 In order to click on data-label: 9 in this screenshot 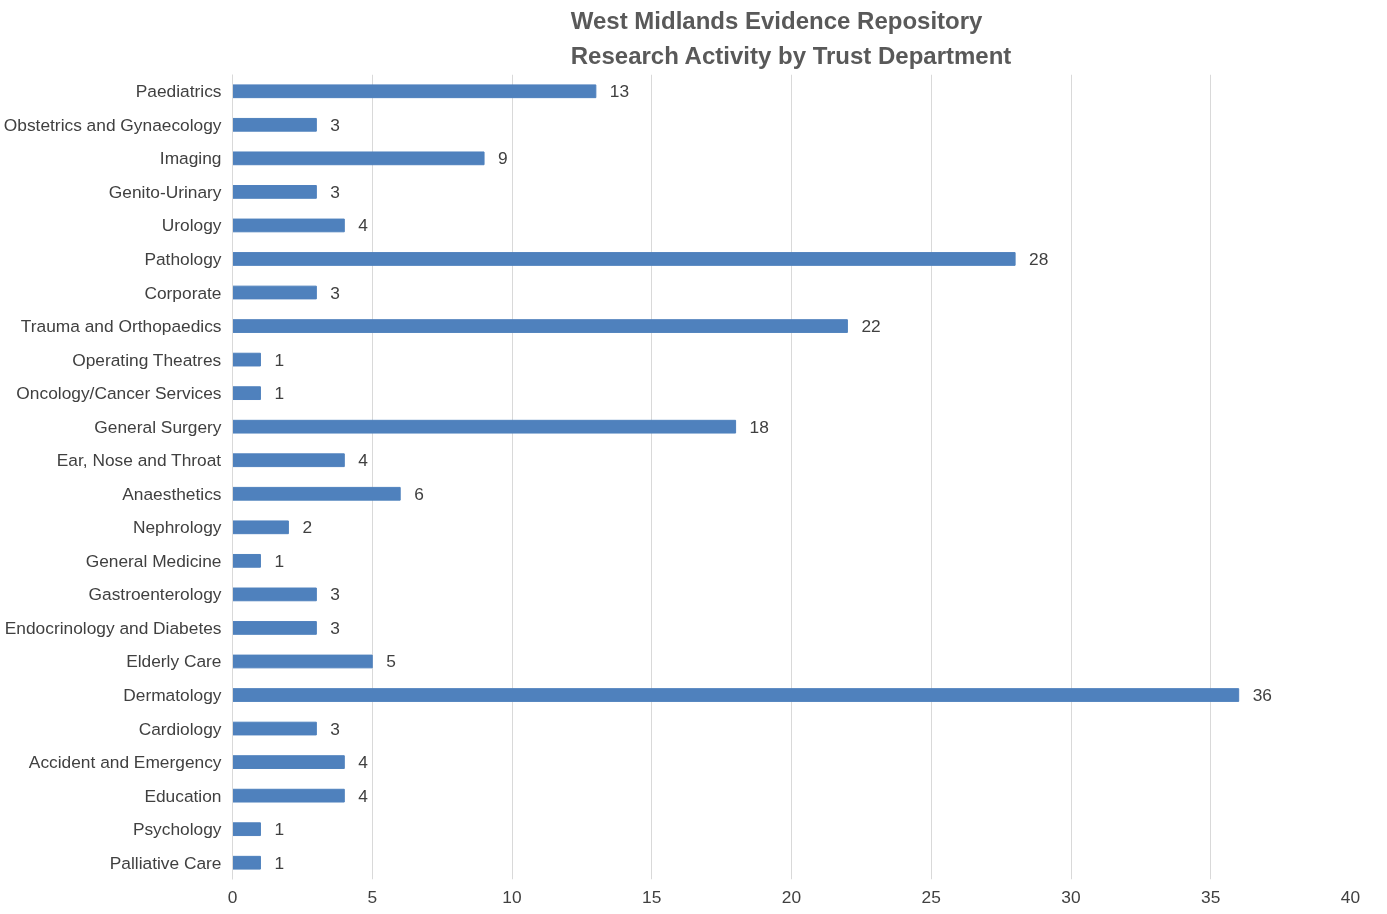, I will do `click(503, 158)`.